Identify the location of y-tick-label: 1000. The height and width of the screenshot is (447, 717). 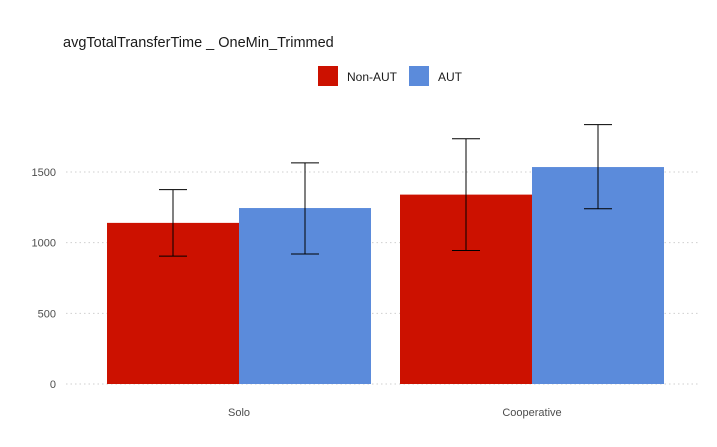
(44, 244).